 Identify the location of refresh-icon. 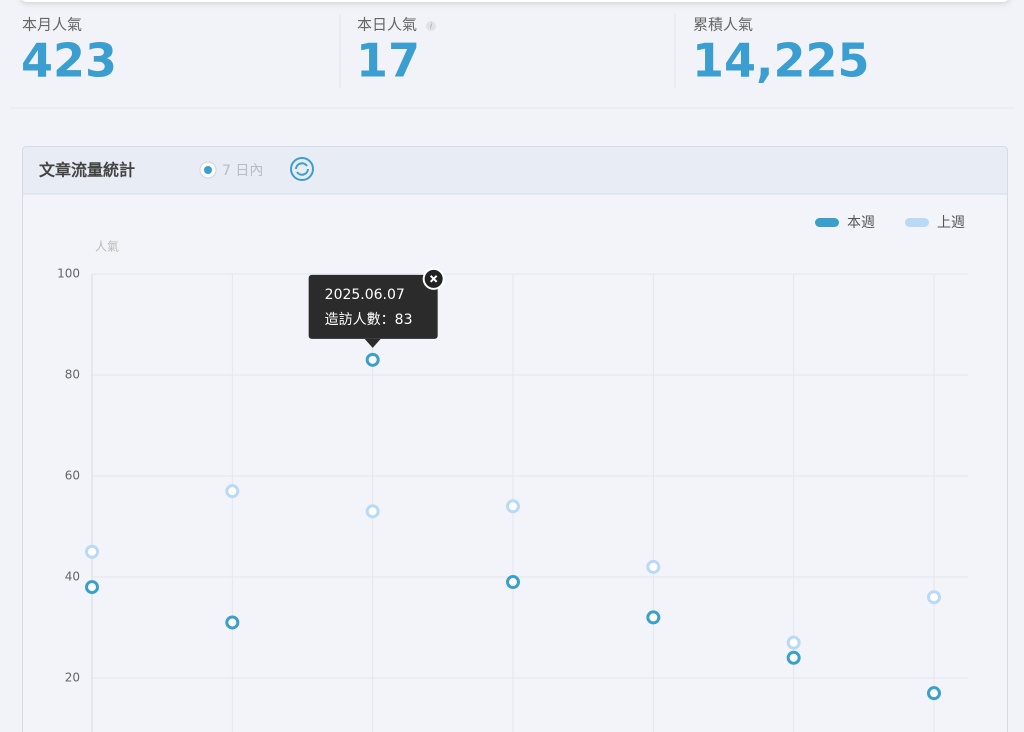
(302, 169).